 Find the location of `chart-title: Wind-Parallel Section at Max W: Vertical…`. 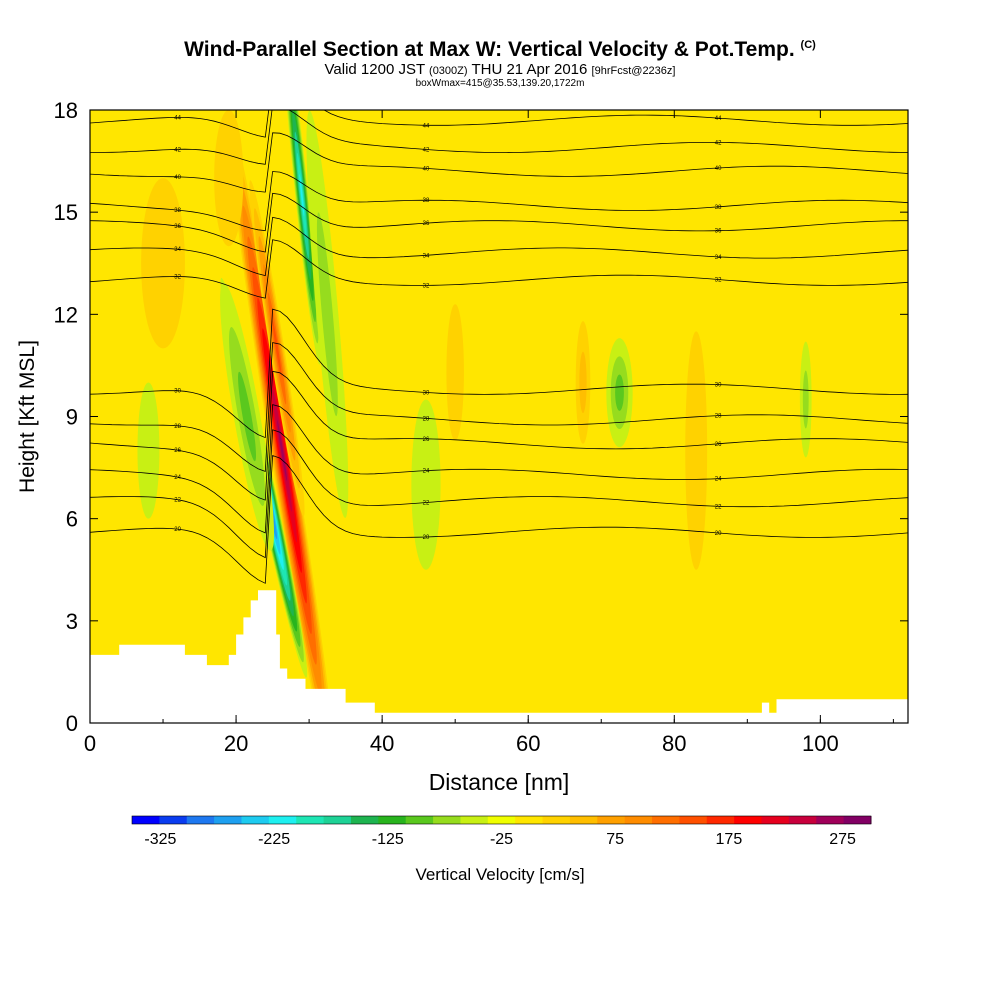

chart-title: Wind-Parallel Section at Max W: Vertical… is located at coordinates (500, 49).